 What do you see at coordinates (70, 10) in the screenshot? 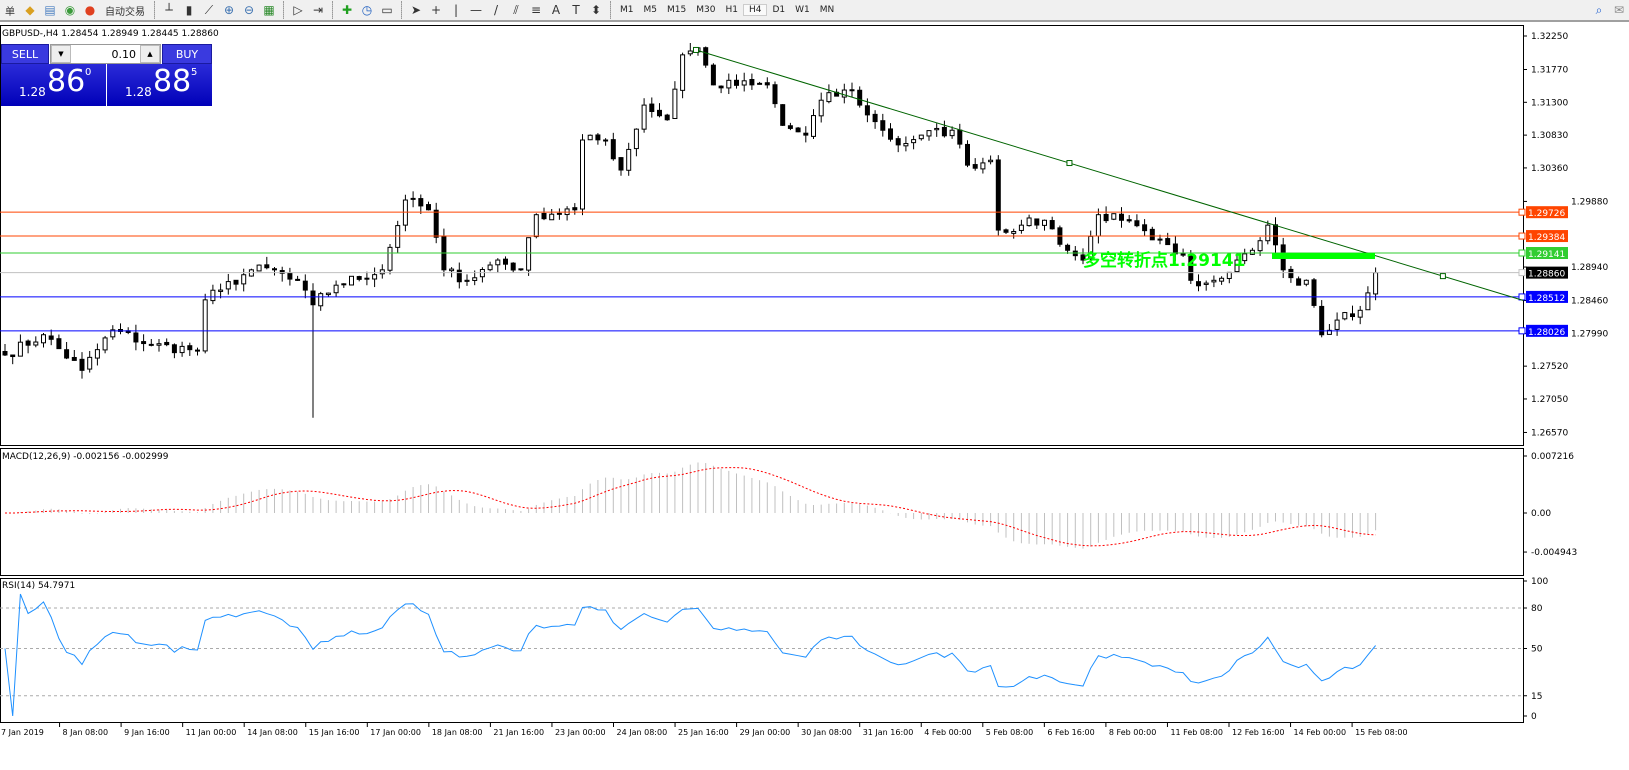
I see `signals-icon: ◉` at bounding box center [70, 10].